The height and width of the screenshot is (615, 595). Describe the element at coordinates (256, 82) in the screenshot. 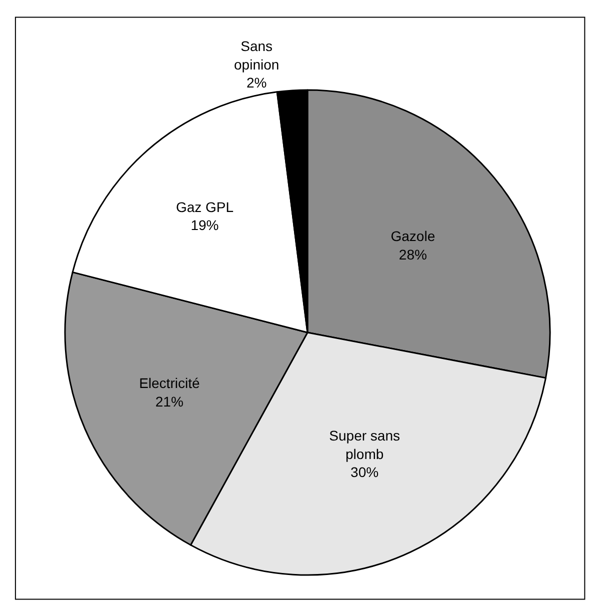

I see `data-label: 2%` at that location.